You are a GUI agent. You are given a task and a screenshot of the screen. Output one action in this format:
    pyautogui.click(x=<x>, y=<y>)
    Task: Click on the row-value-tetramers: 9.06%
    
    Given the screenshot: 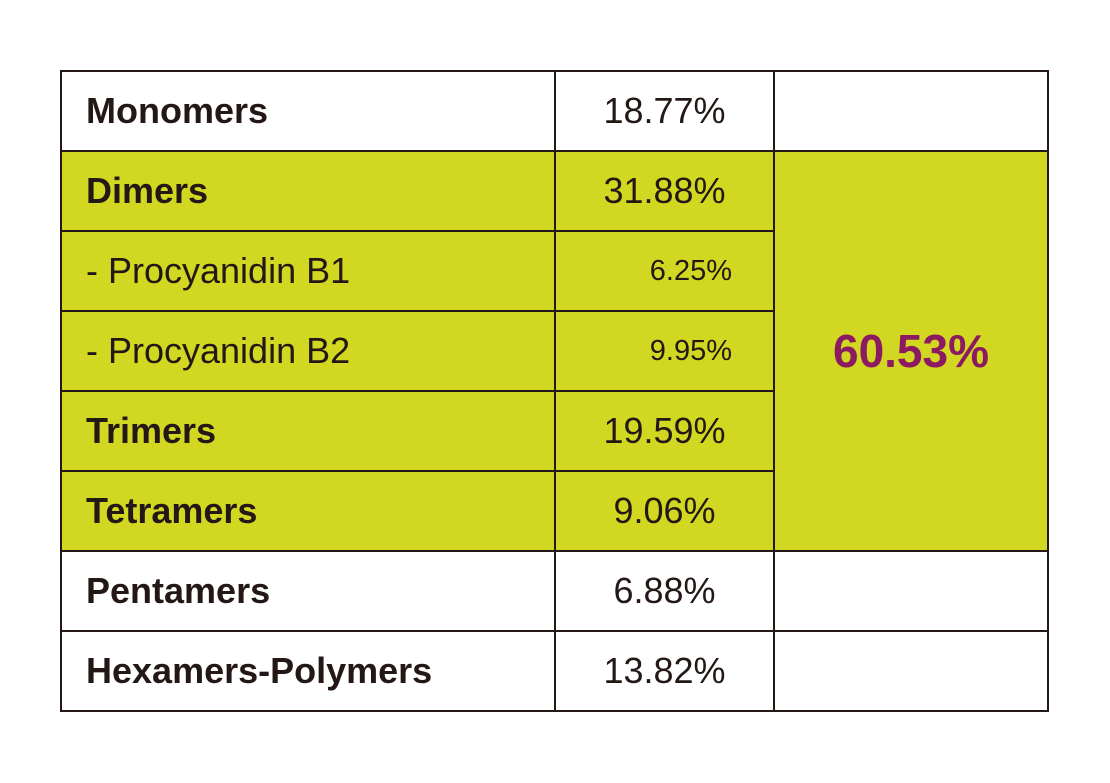 What is the action you would take?
    pyautogui.click(x=664, y=510)
    